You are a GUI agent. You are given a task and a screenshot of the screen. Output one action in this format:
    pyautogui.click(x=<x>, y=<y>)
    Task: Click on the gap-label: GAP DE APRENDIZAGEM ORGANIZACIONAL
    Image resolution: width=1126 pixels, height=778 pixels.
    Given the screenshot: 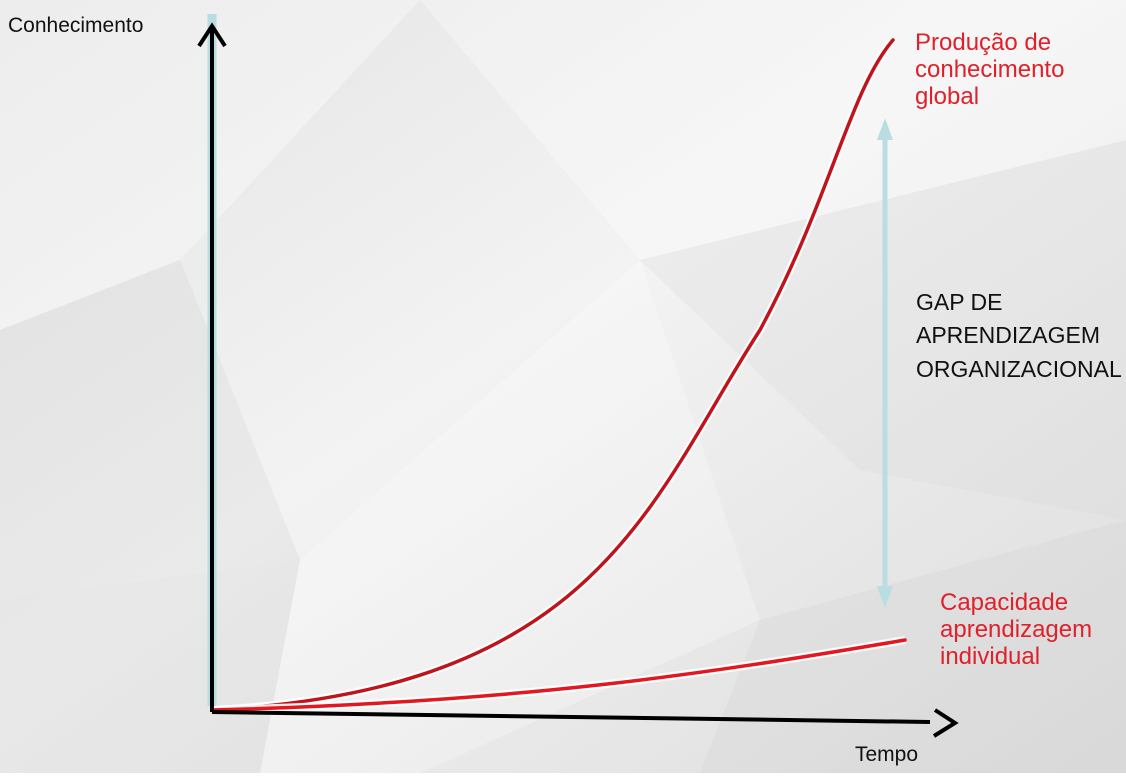 What is the action you would take?
    pyautogui.click(x=1019, y=336)
    